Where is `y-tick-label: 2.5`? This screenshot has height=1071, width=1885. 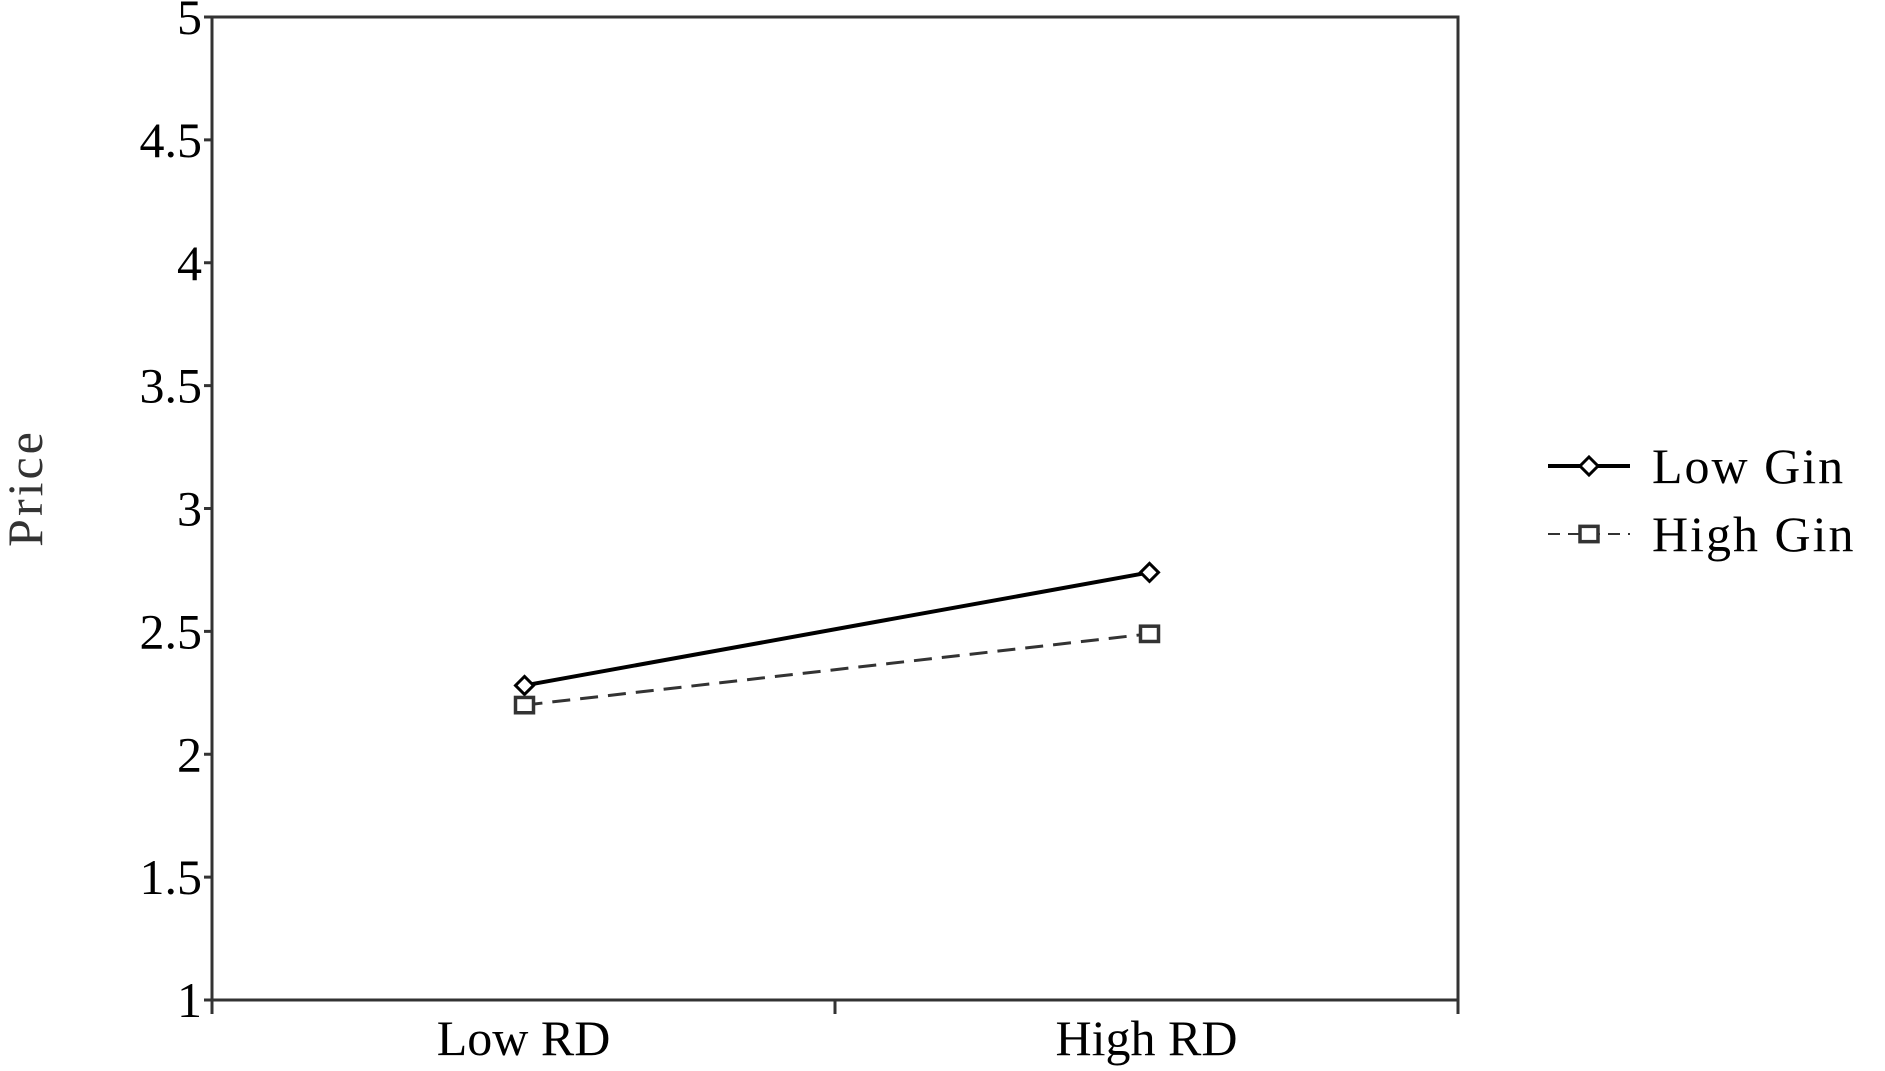 y-tick-label: 2.5 is located at coordinates (171, 631).